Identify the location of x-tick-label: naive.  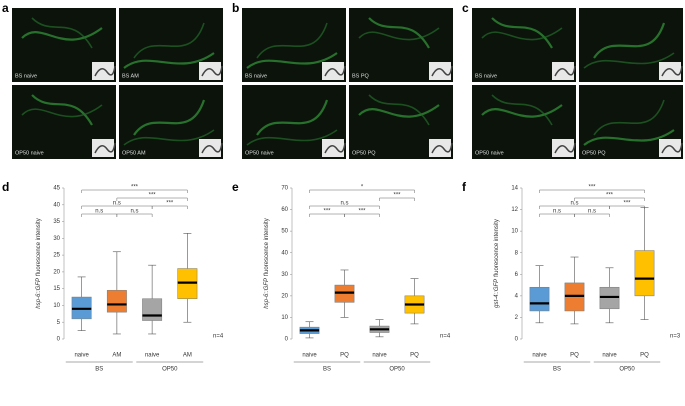
(81, 356).